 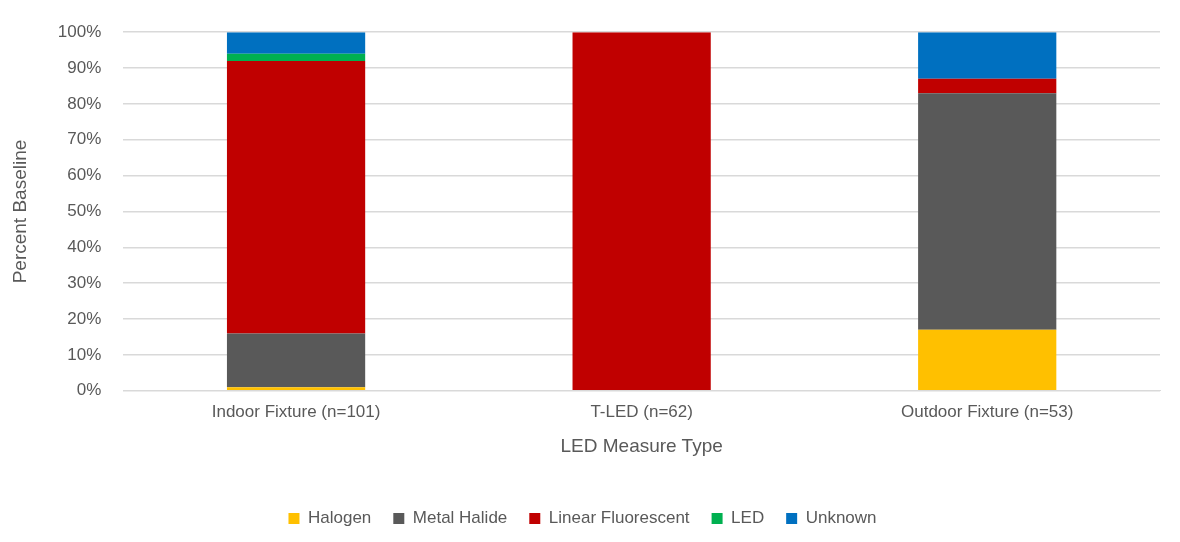 What do you see at coordinates (339, 518) in the screenshot?
I see `legend-label: Halogen` at bounding box center [339, 518].